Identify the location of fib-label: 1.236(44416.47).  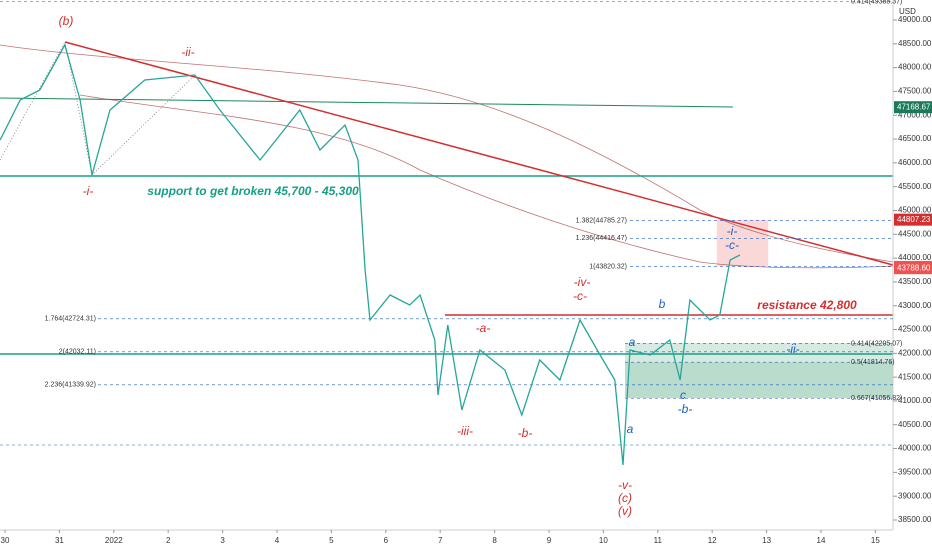
(601, 238).